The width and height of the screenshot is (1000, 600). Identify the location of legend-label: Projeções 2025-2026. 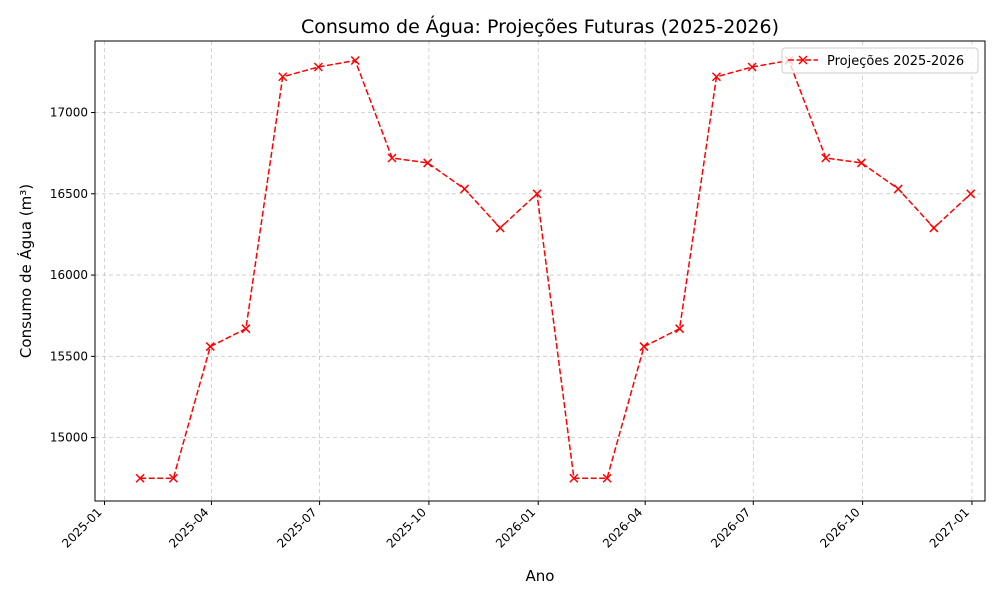
(895, 61).